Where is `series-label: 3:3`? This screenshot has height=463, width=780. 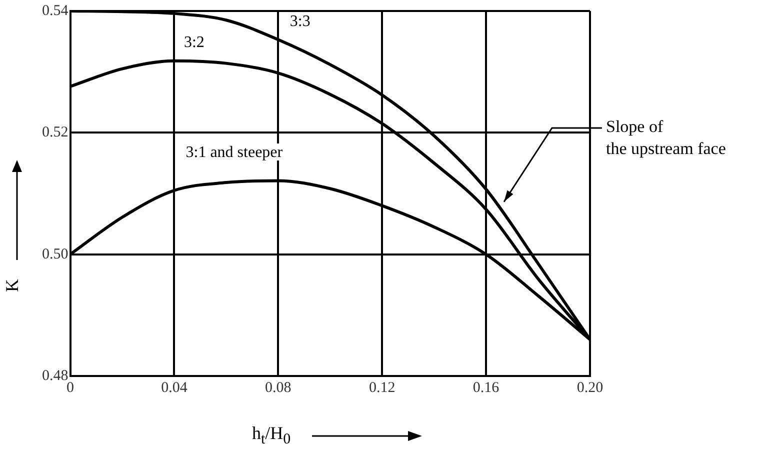
series-label: 3:3 is located at coordinates (300, 21).